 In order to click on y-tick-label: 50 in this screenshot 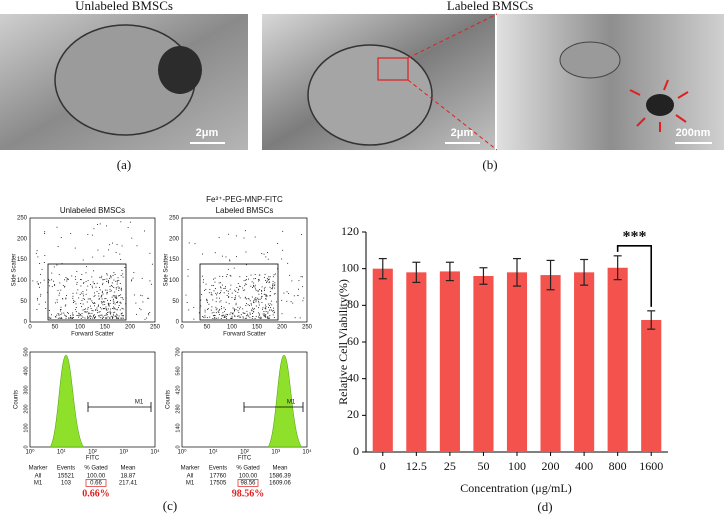, I will do `click(23, 302)`.